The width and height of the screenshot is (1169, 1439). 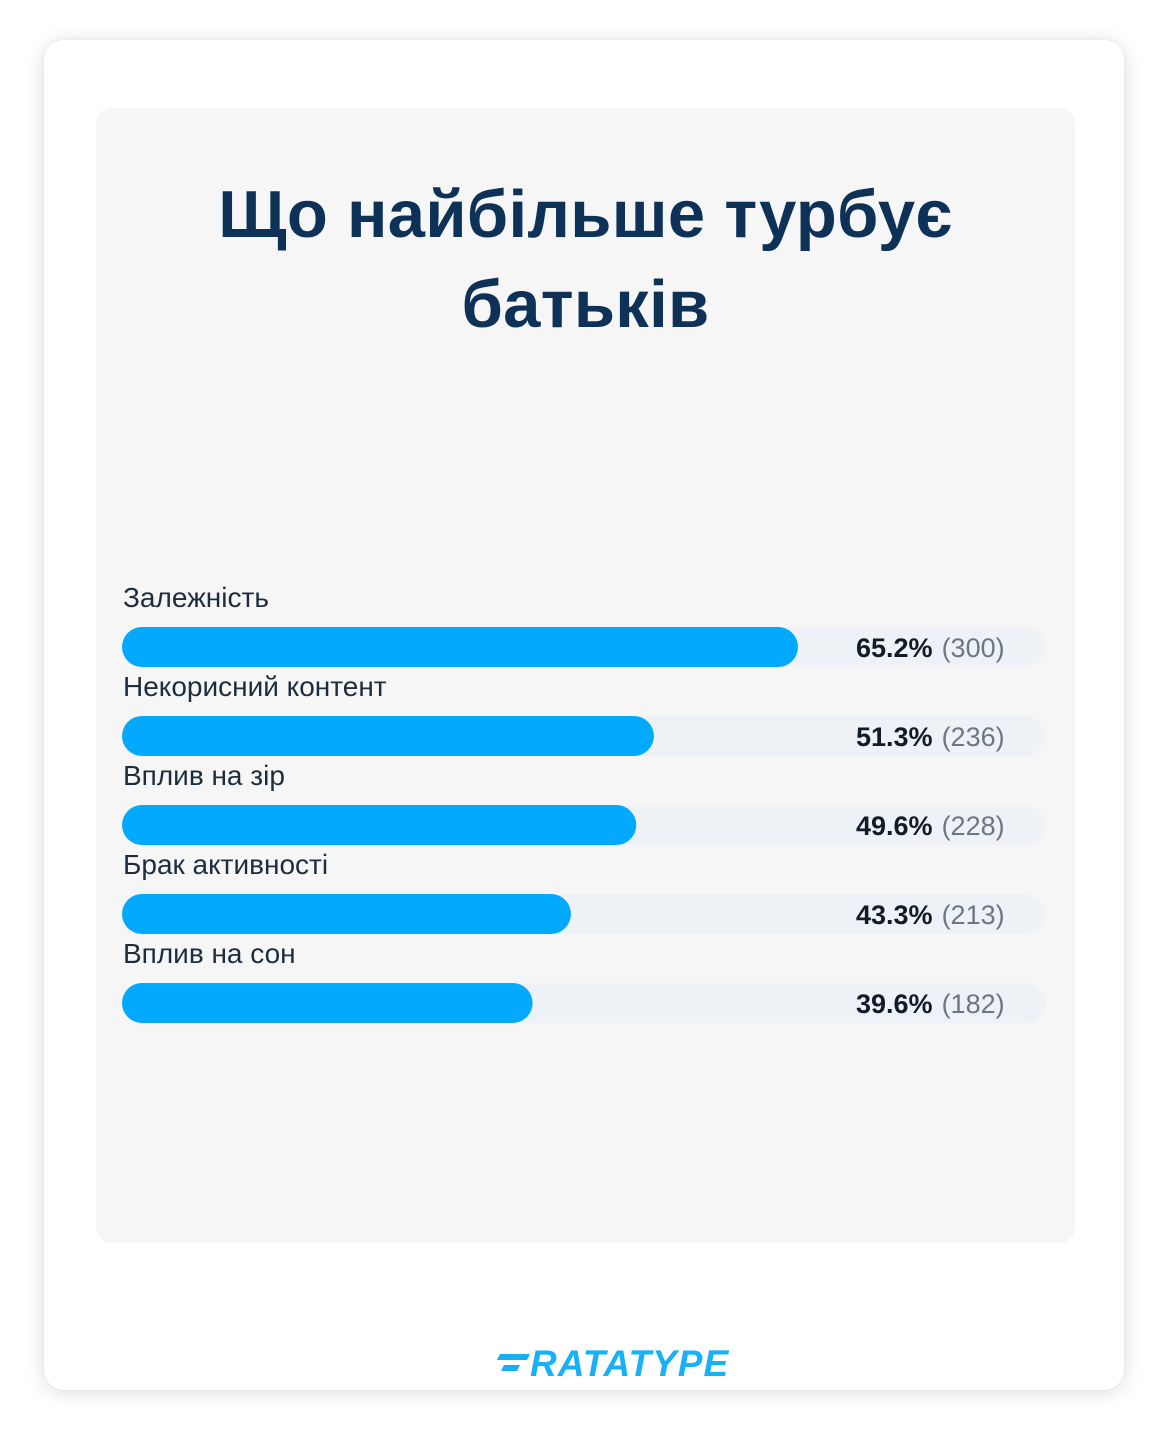 I want to click on bar-row: Некорисний контент 51.3% (236), so click(x=583, y=713).